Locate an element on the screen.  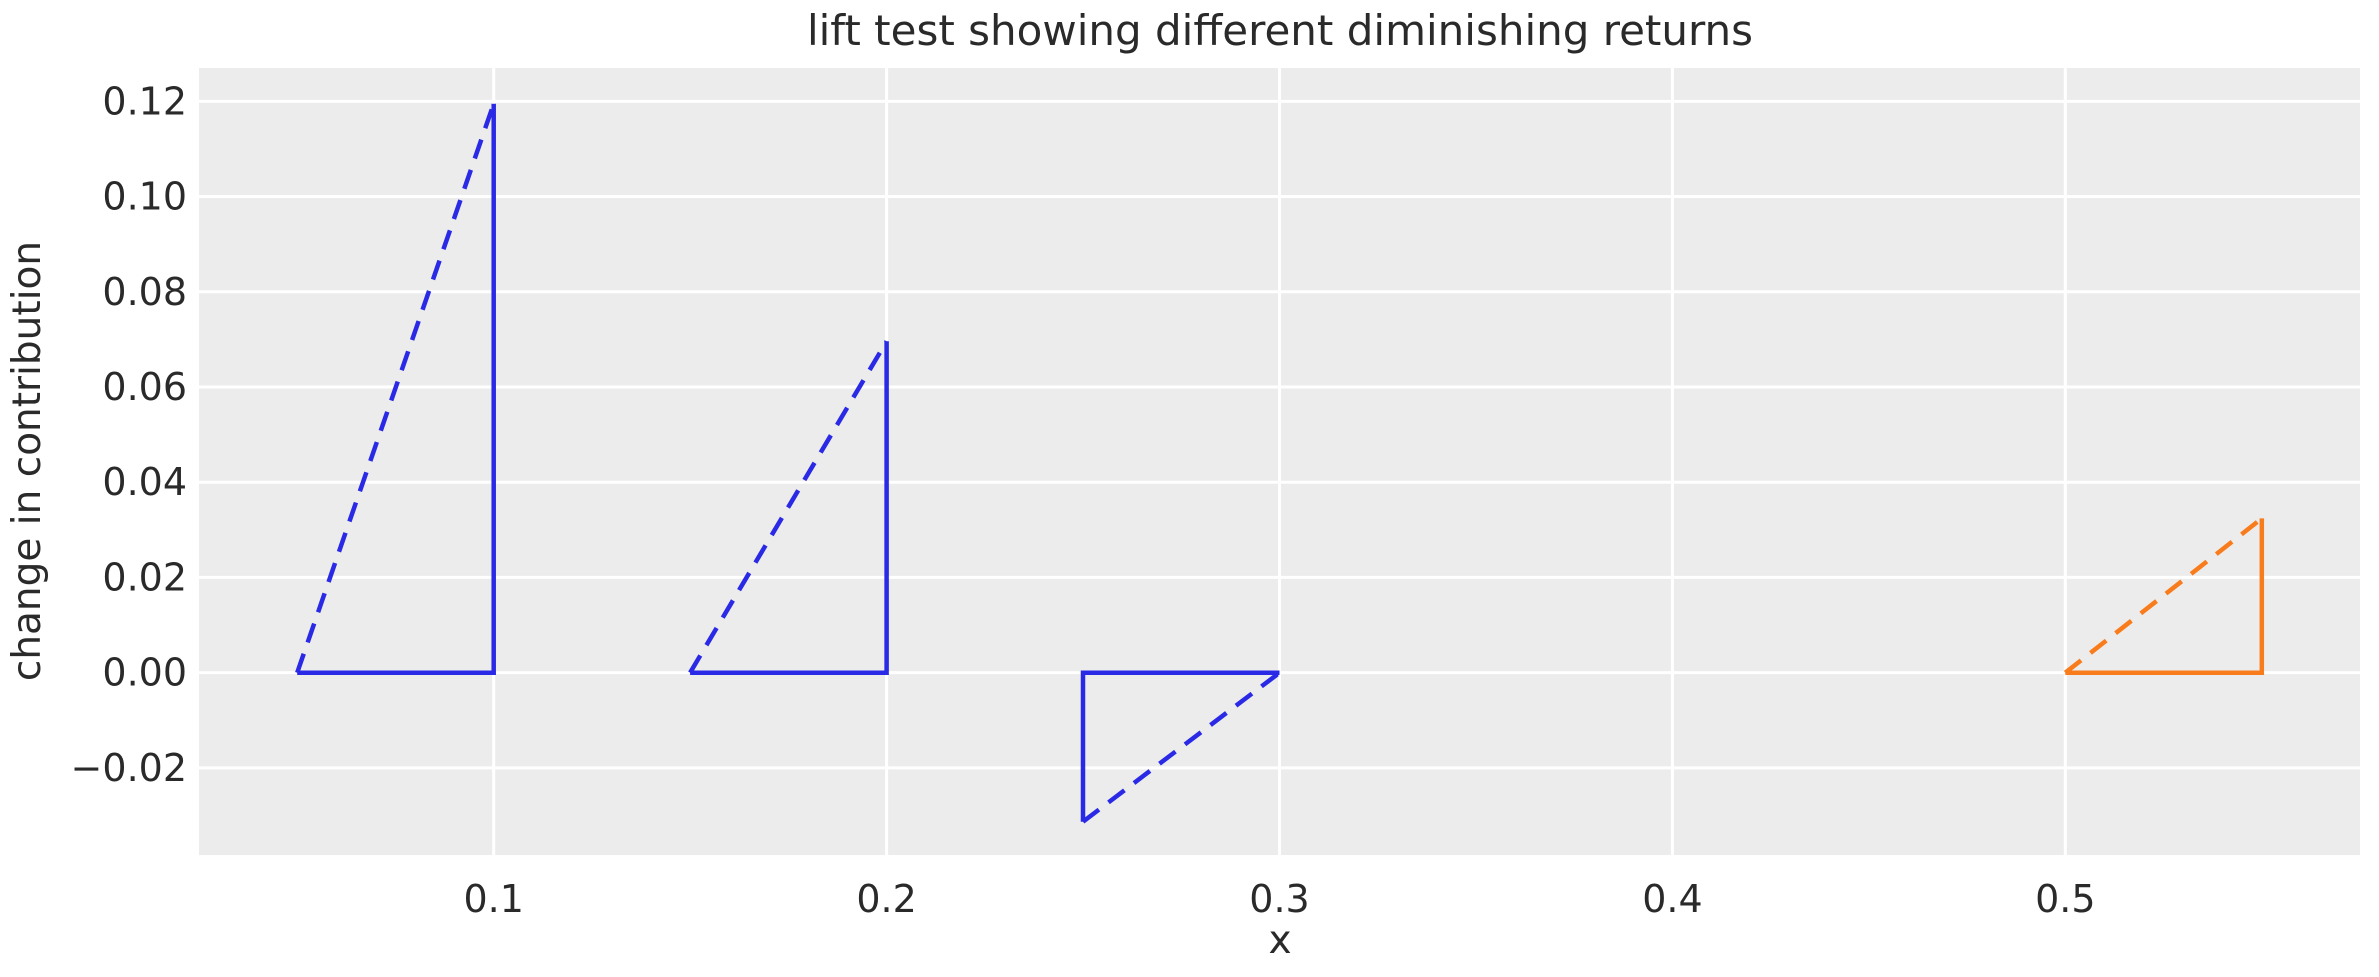
x-tick-label: 0.1 is located at coordinates (493, 899).